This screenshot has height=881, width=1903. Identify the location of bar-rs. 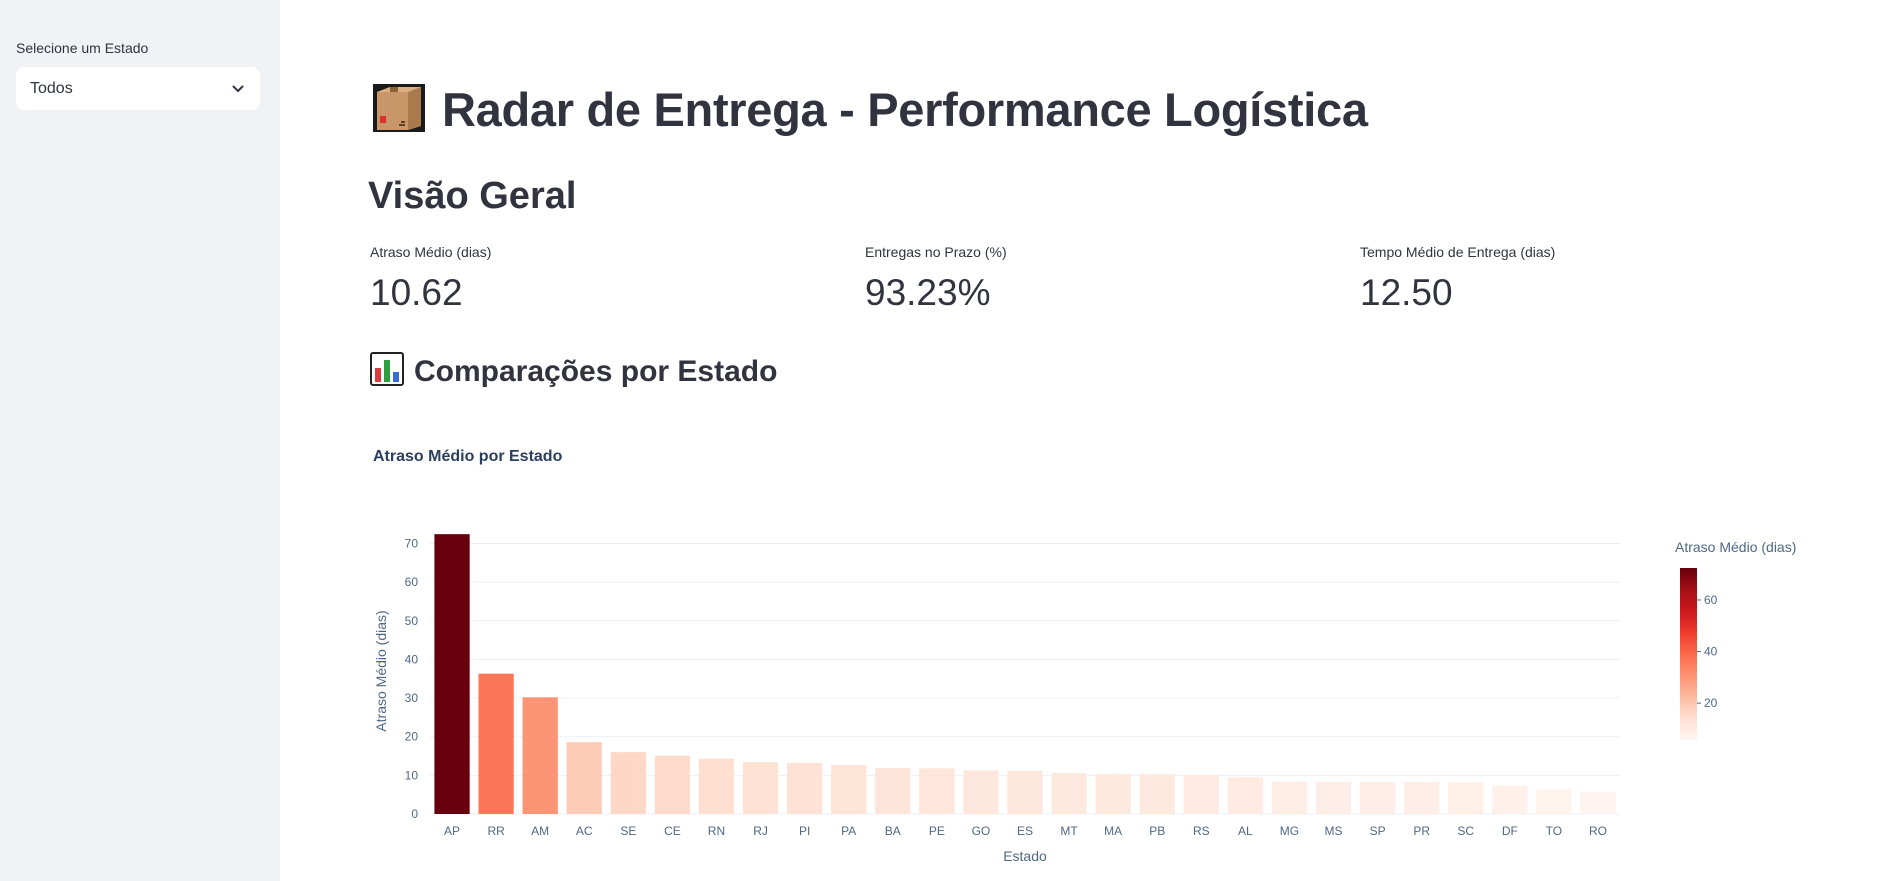
(1201, 794).